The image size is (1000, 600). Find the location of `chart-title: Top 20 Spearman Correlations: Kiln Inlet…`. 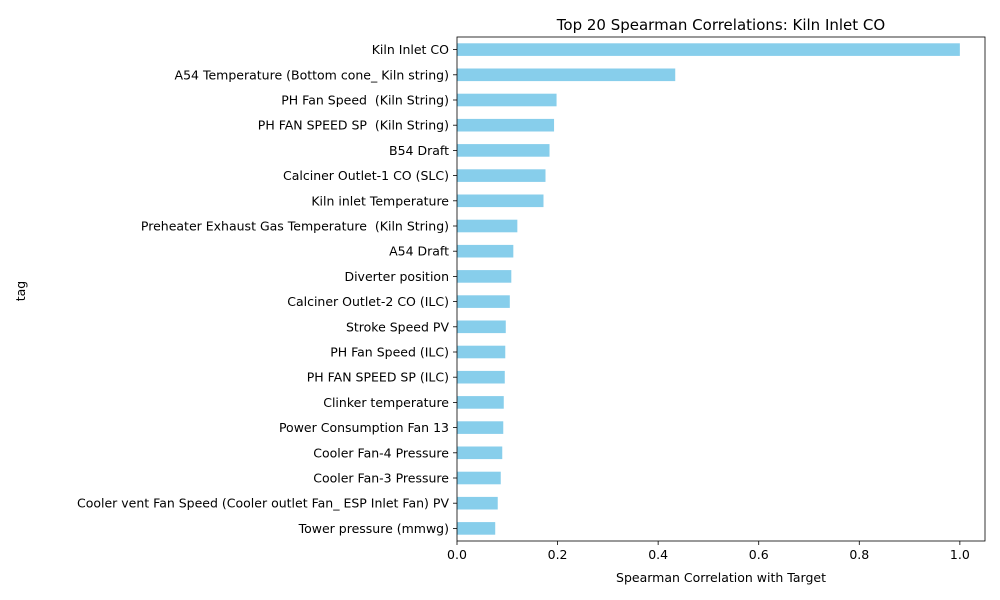

chart-title: Top 20 Spearman Correlations: Kiln Inlet… is located at coordinates (720, 25).